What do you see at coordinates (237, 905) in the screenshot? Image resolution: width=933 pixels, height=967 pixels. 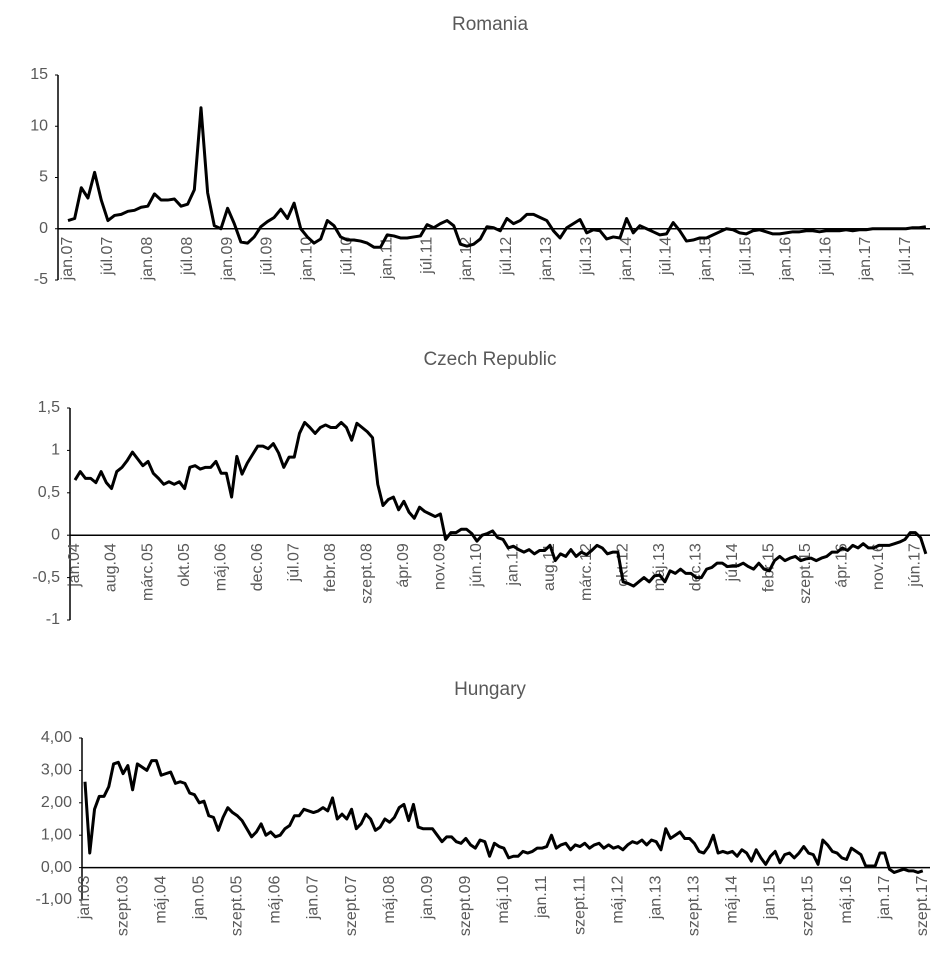 I see `x-tick-label: szept.05` at bounding box center [237, 905].